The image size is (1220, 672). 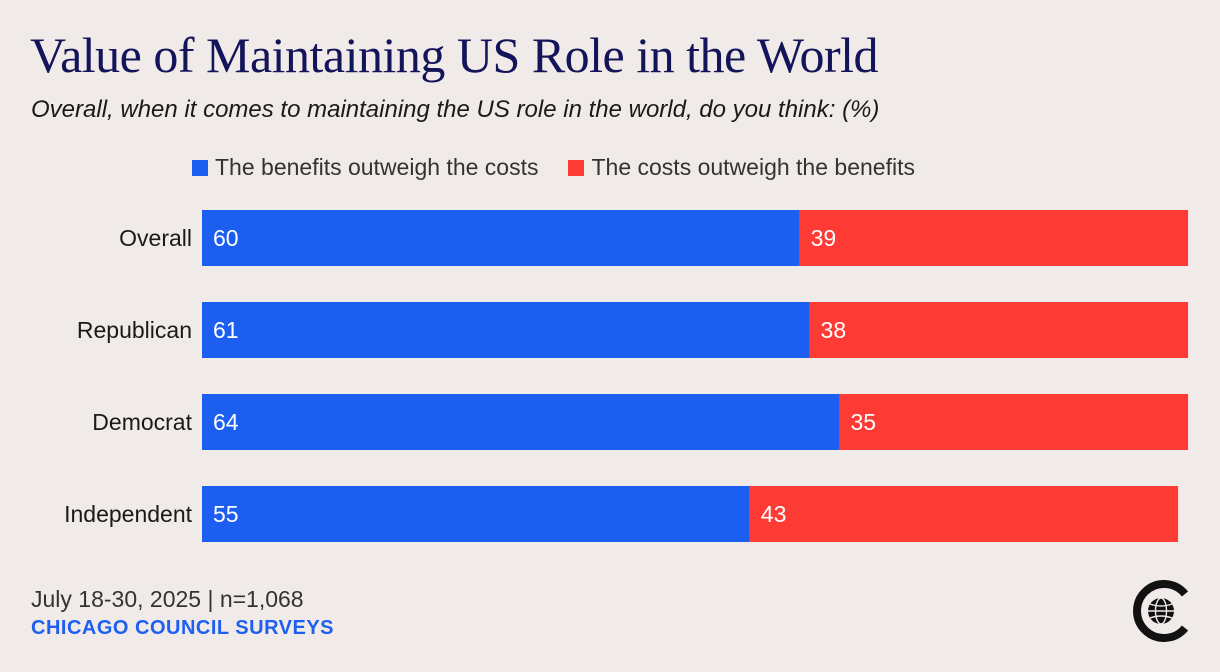 I want to click on survey-date: July 18-30, 2025 | n=1,068, so click(x=167, y=599).